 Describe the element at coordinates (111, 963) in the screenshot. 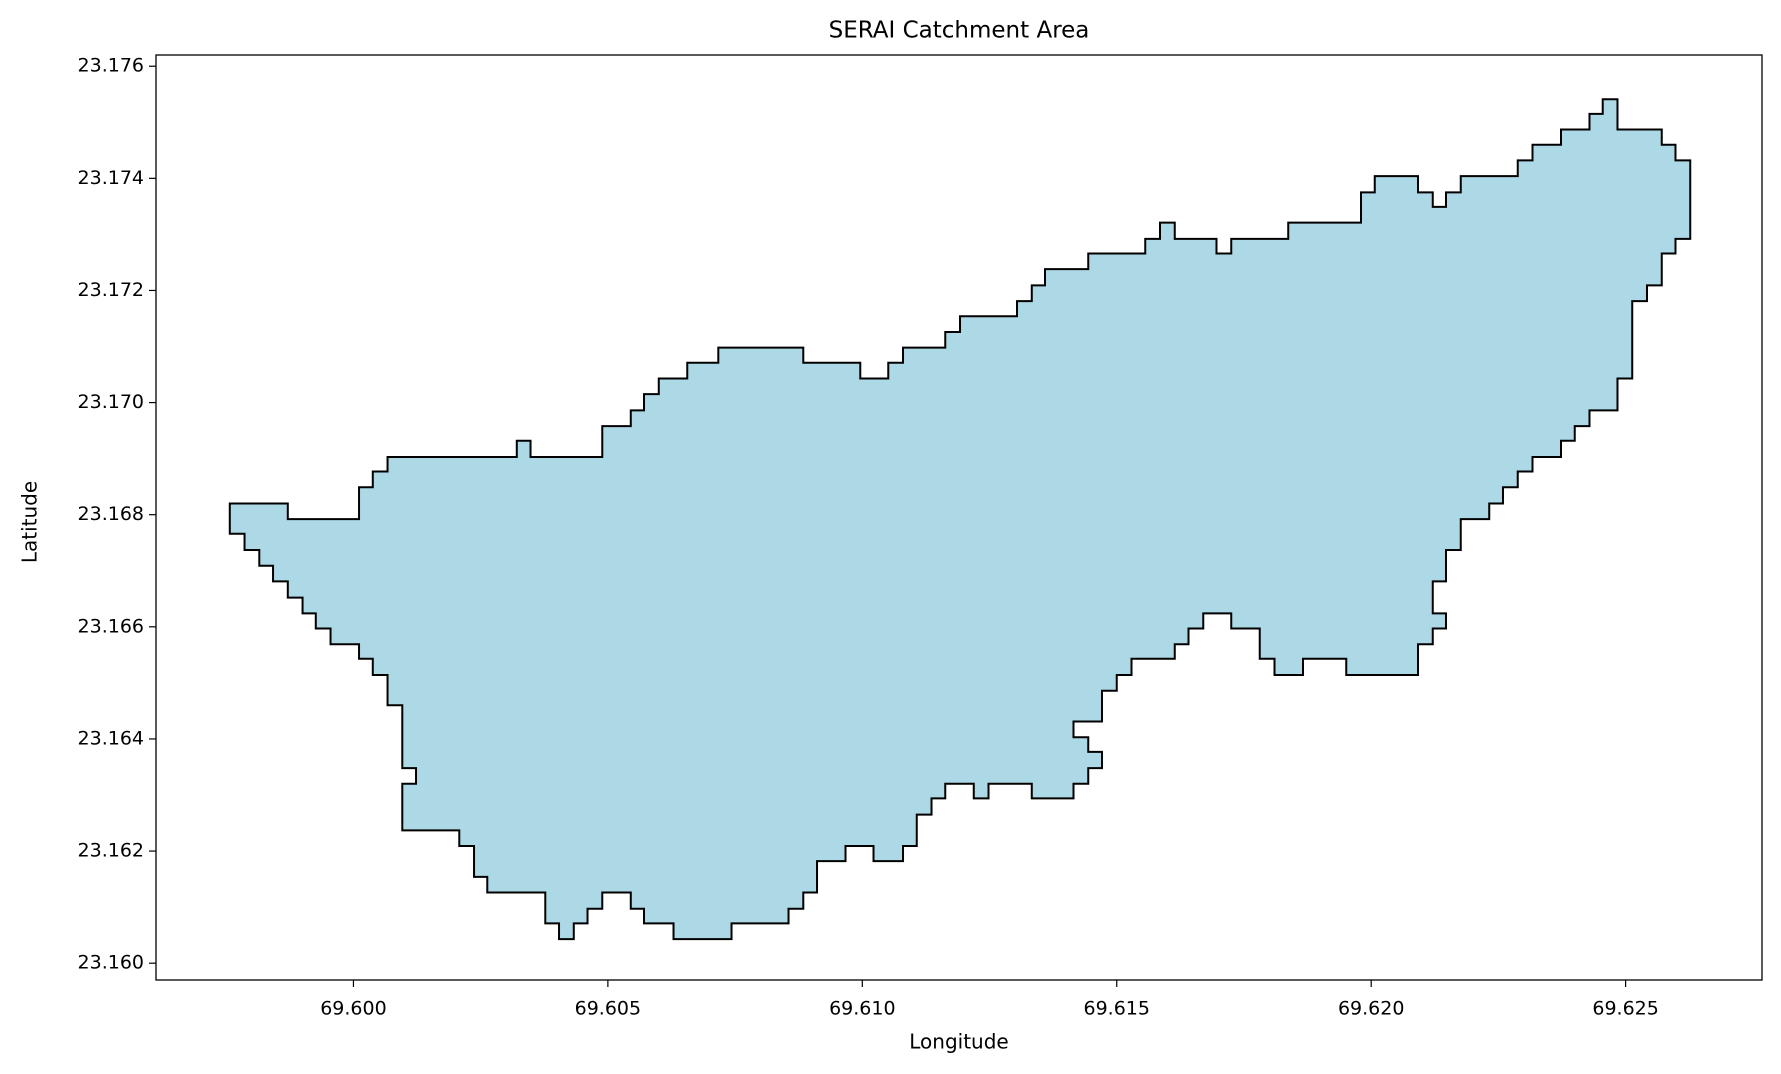

I see `y-tick-label: 23.160` at that location.